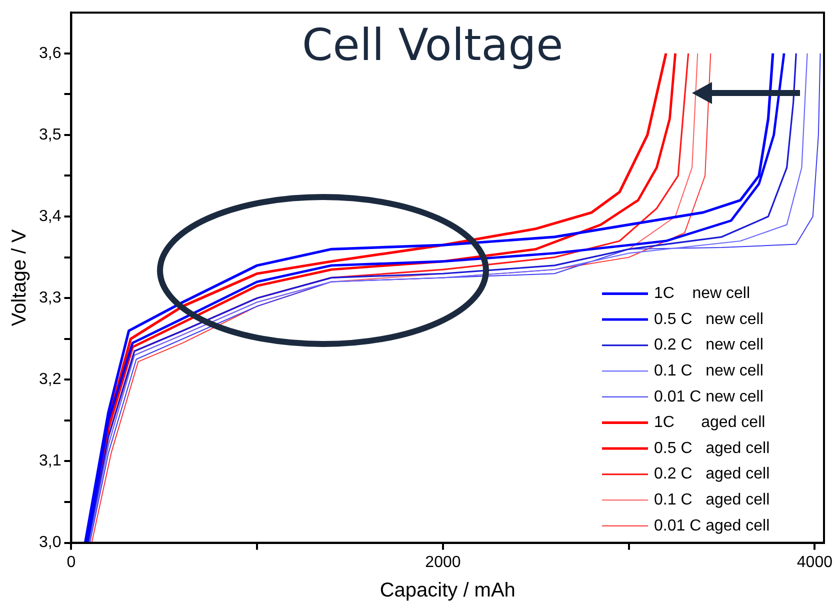 This screenshot has width=840, height=611. I want to click on y-tick-label: 3,0, so click(50, 543).